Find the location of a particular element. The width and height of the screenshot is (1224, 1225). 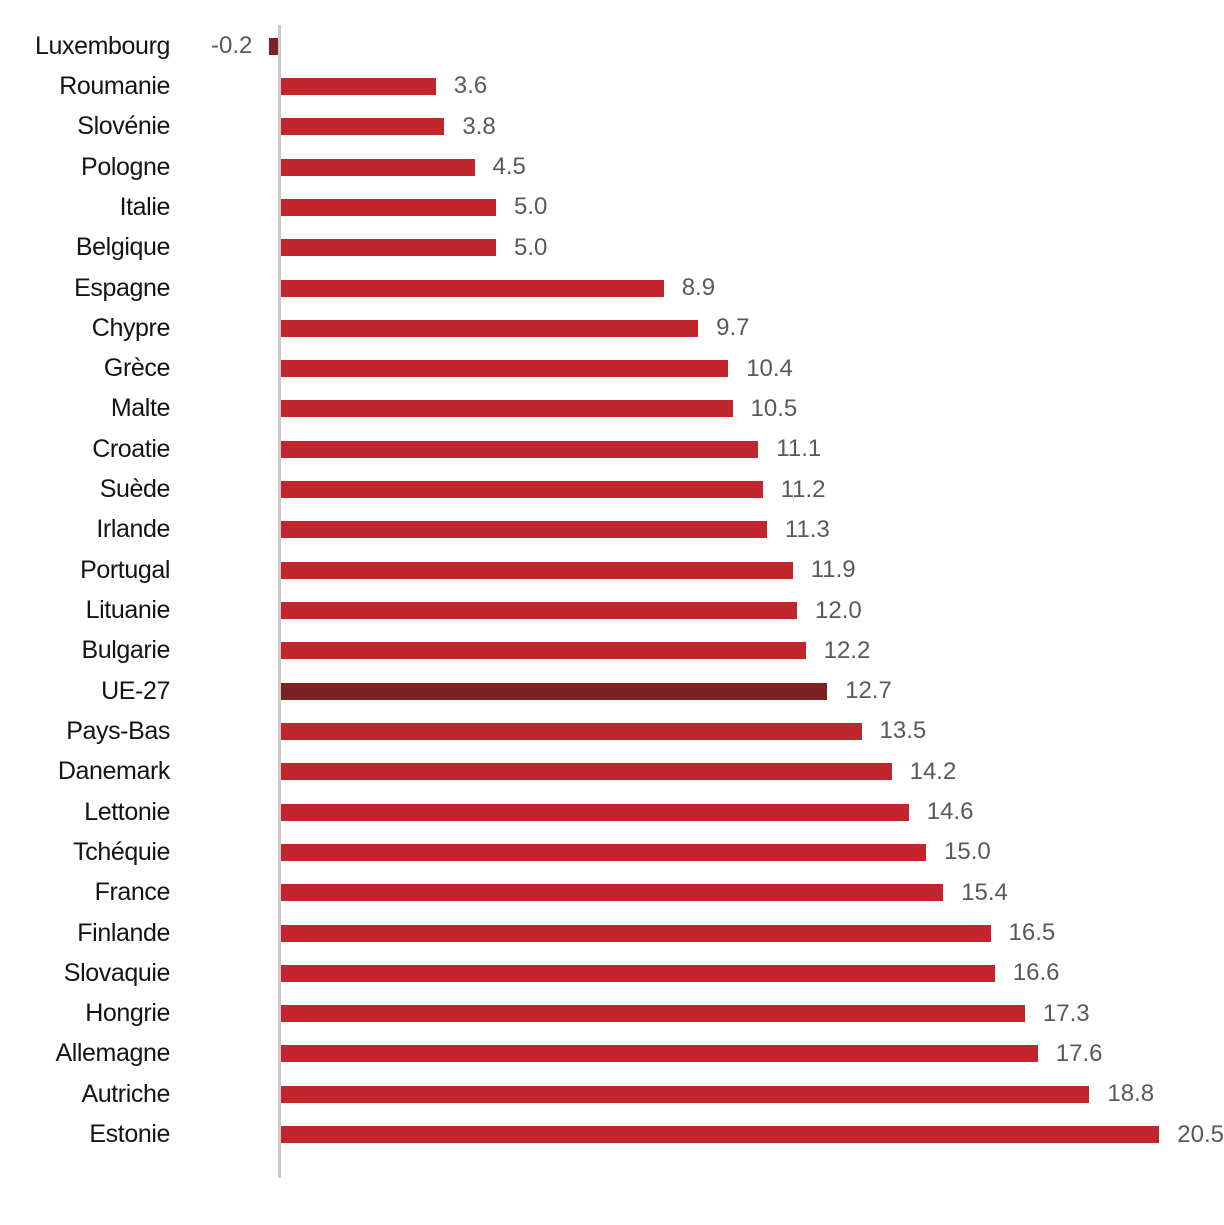

bar-area: 15.0 is located at coordinates (751, 852).